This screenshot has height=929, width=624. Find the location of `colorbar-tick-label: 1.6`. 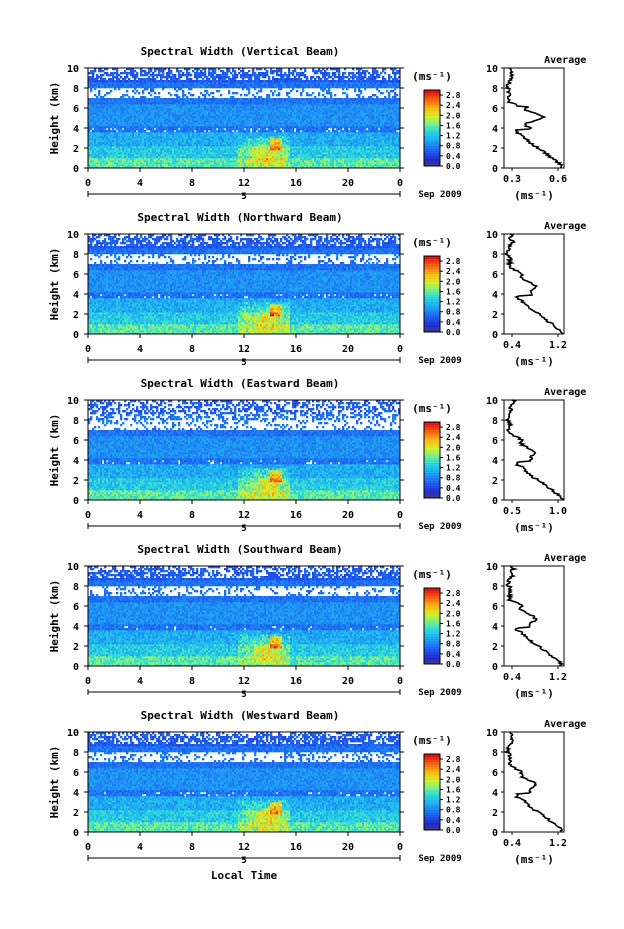

colorbar-tick-label: 1.6 is located at coordinates (453, 623).